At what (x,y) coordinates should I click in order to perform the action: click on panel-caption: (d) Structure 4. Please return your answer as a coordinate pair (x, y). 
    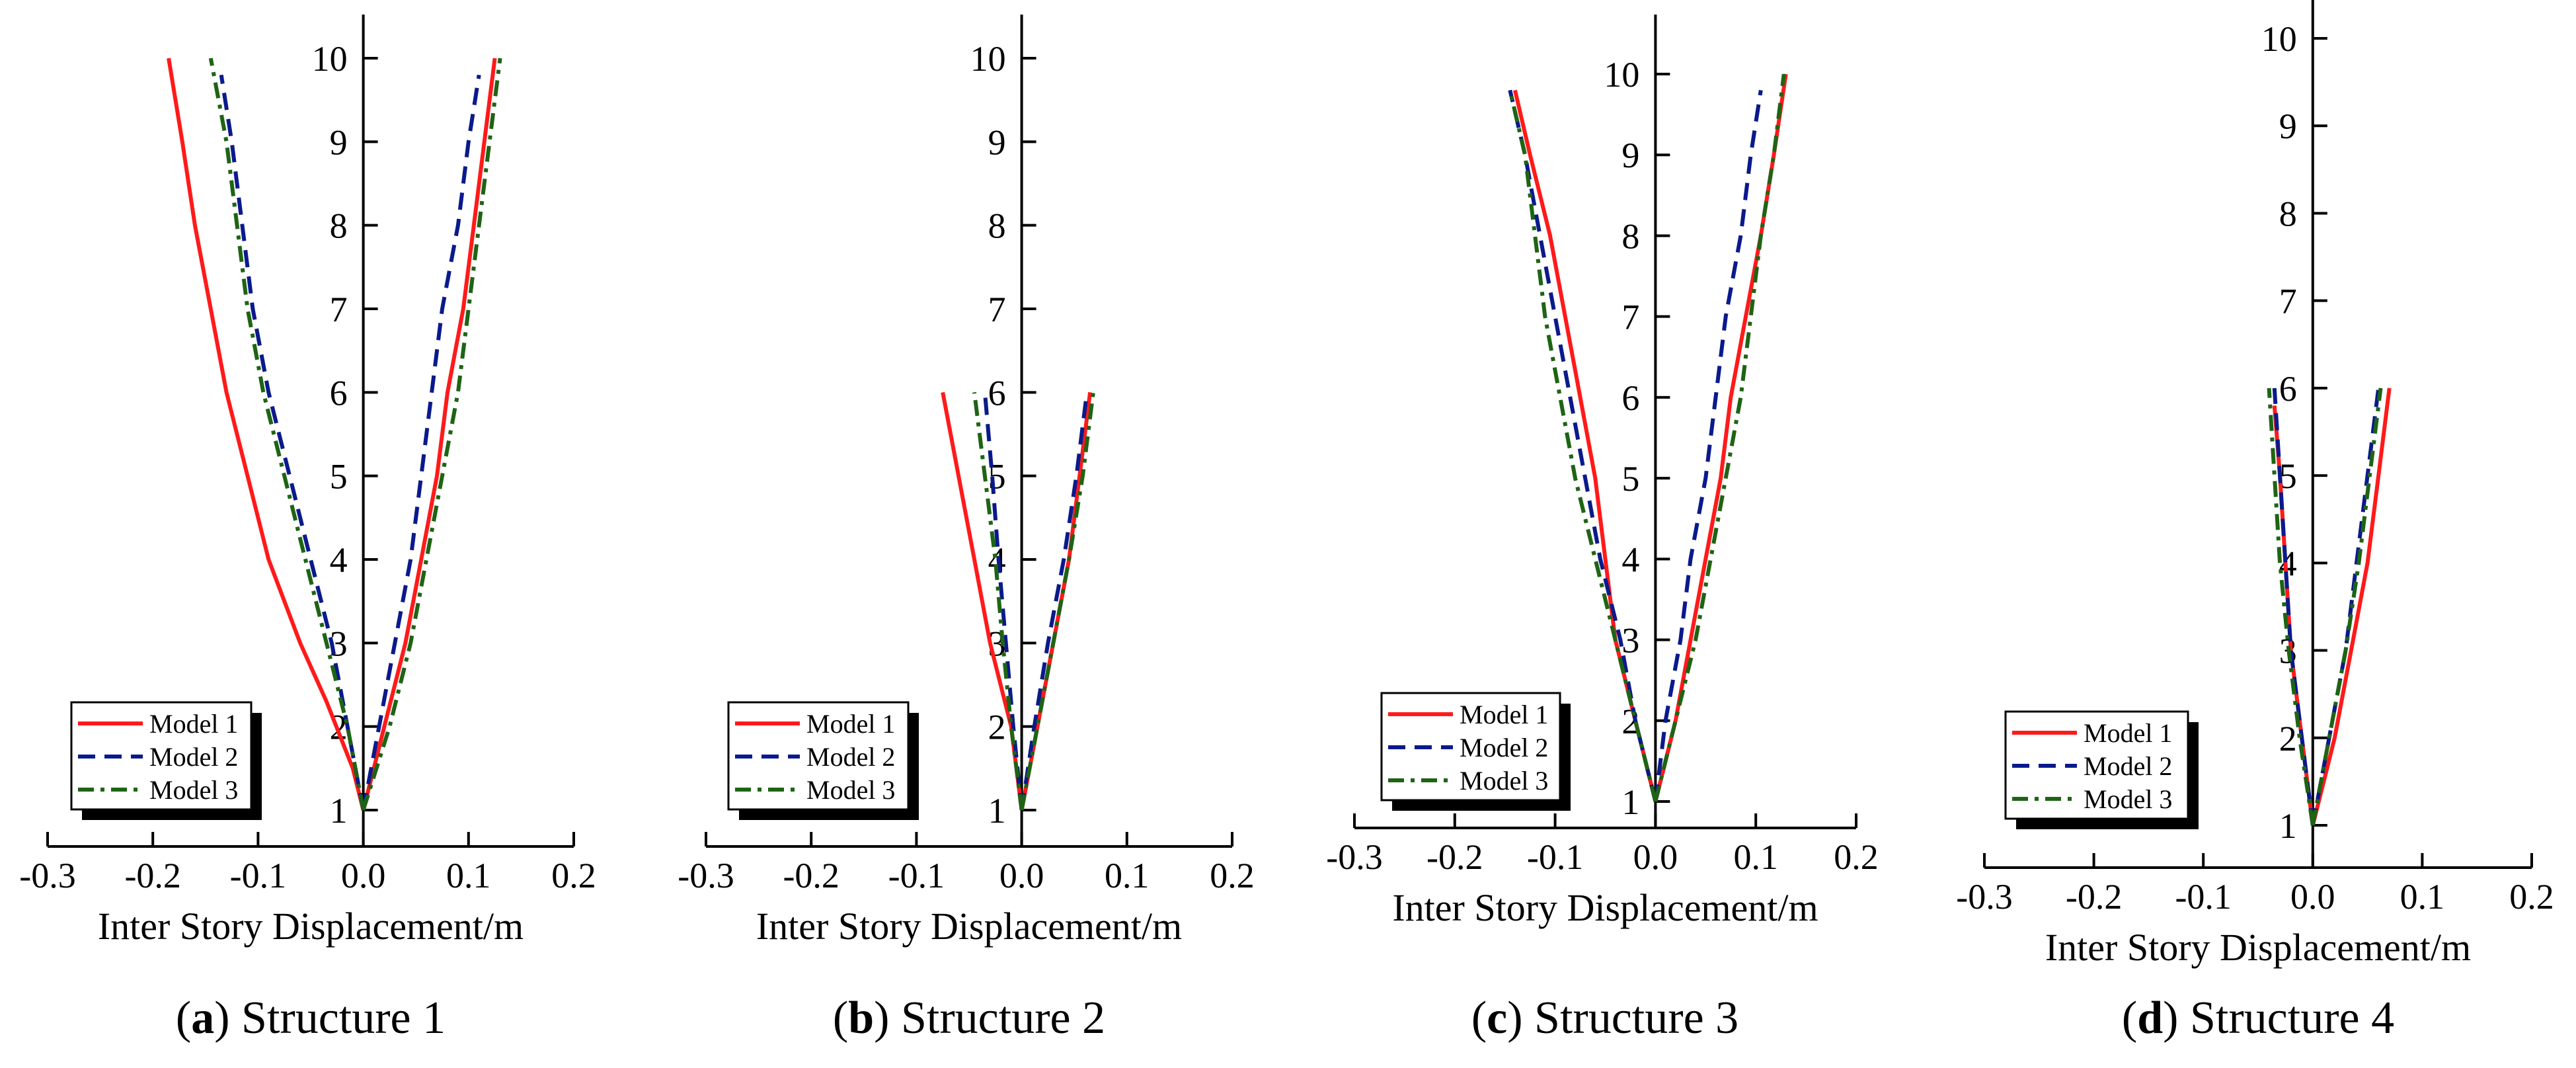
    Looking at the image, I should click on (2258, 1018).